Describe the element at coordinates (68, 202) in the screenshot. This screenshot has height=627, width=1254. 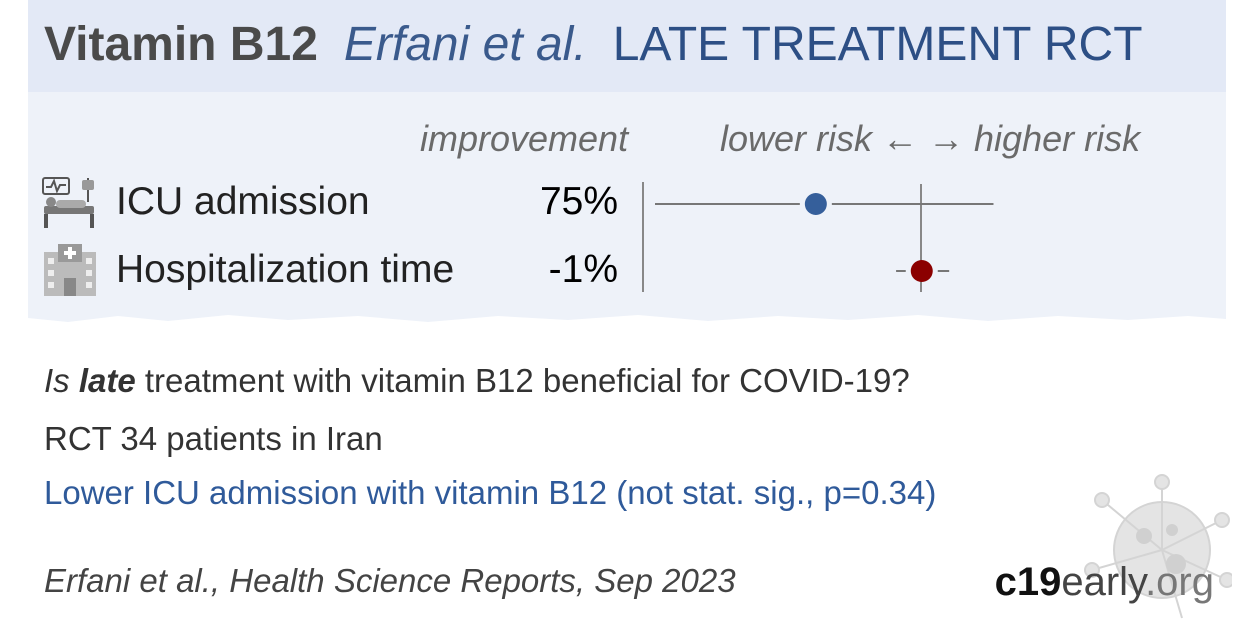
I see `icu-bed-icon` at that location.